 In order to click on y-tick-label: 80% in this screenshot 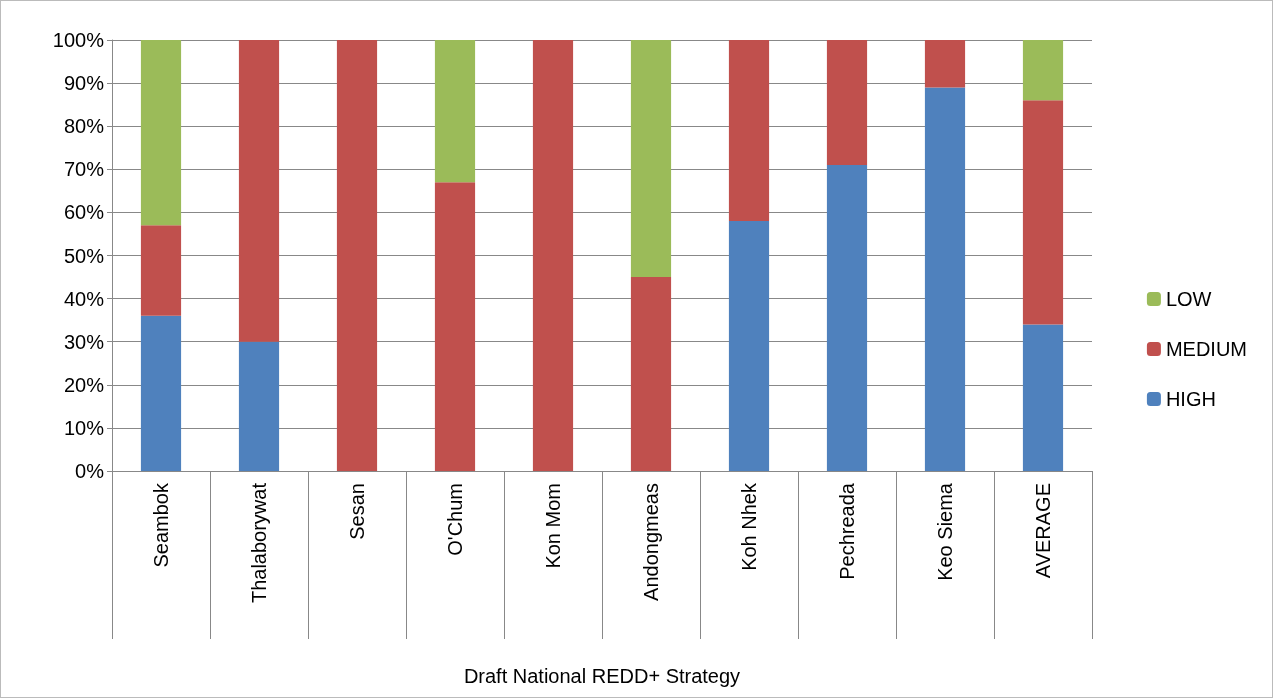, I will do `click(84, 126)`.